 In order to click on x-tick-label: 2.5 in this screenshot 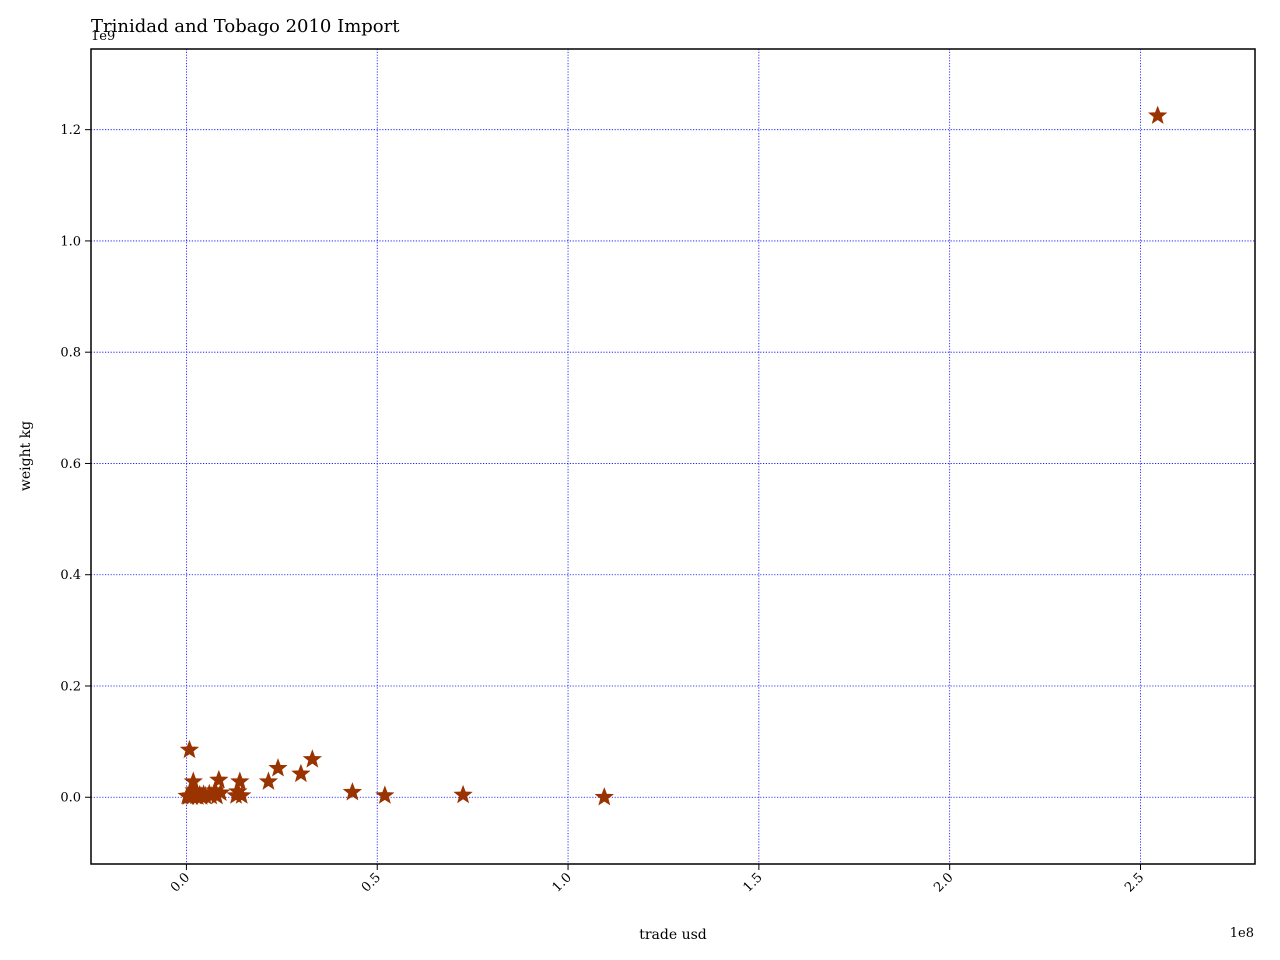, I will do `click(1134, 882)`.